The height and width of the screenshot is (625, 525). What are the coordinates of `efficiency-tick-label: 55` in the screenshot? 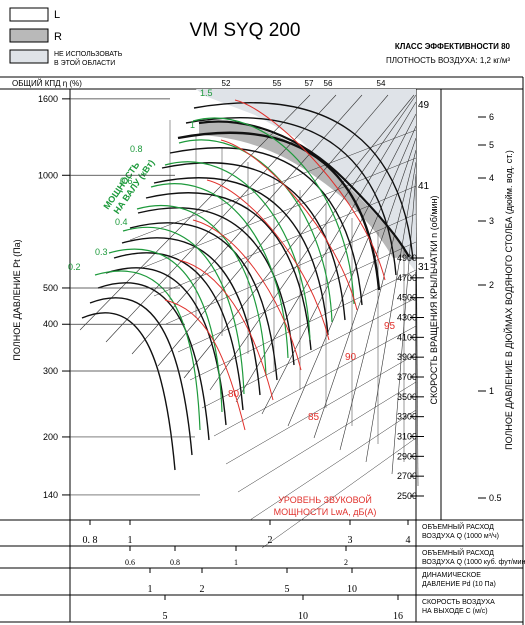 It's located at (277, 83).